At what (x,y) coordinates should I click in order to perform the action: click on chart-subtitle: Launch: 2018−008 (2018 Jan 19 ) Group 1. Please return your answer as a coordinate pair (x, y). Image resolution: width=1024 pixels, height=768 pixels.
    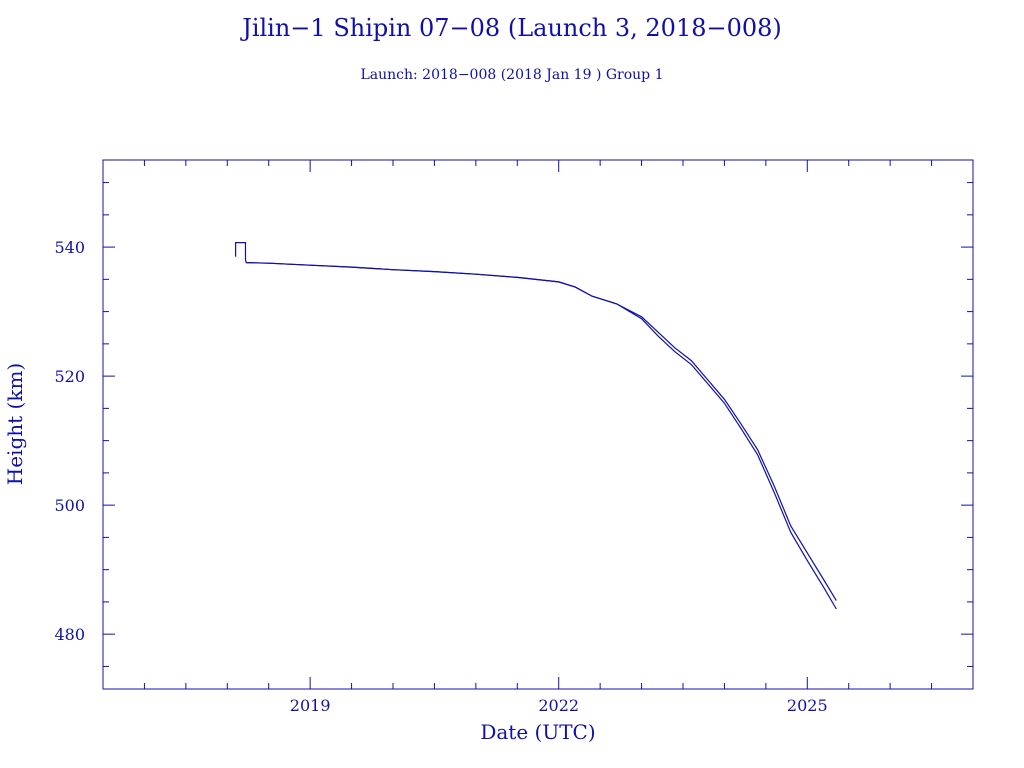
    Looking at the image, I should click on (512, 75).